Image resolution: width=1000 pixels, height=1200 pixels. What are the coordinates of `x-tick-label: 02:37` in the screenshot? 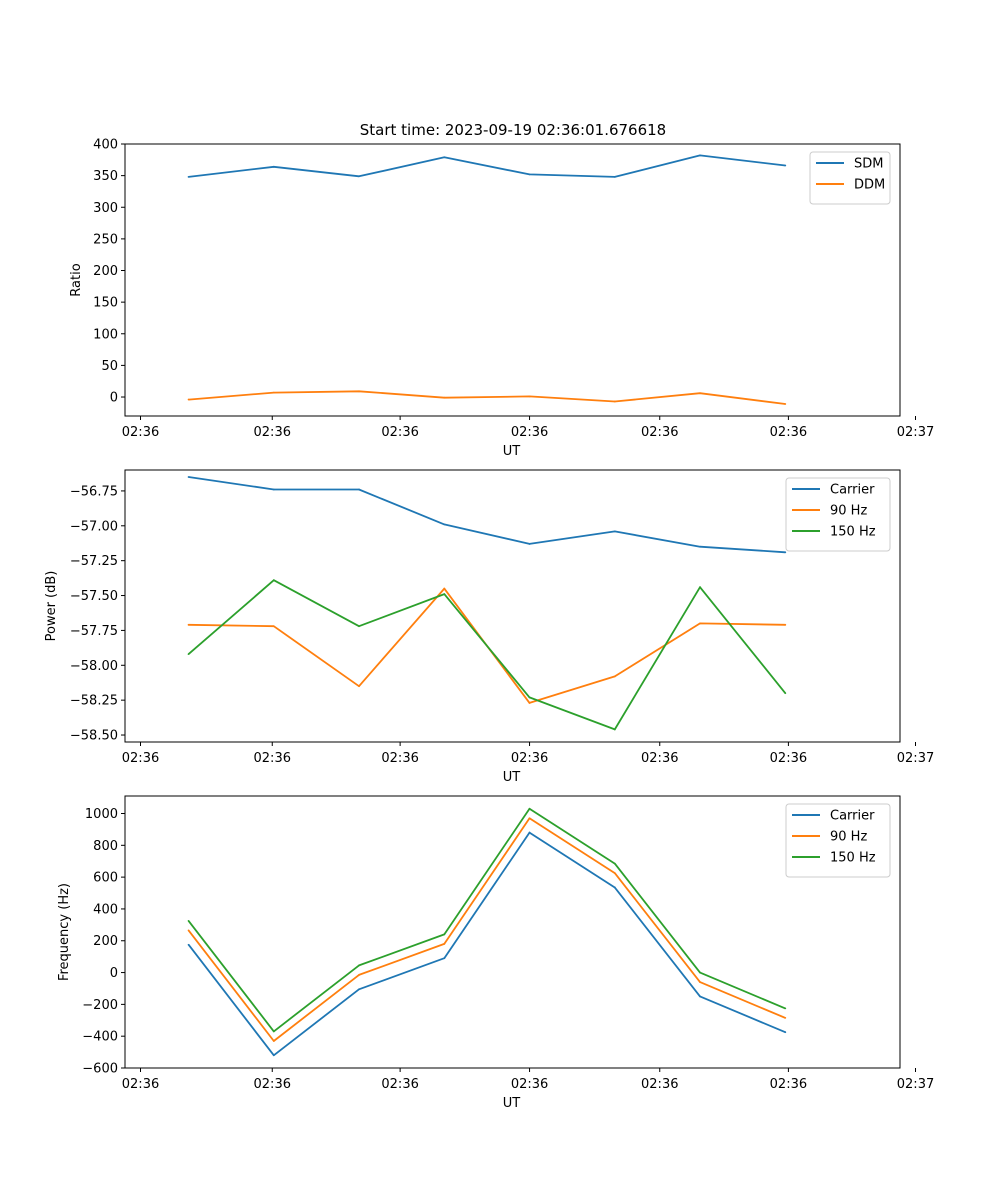 It's located at (915, 432).